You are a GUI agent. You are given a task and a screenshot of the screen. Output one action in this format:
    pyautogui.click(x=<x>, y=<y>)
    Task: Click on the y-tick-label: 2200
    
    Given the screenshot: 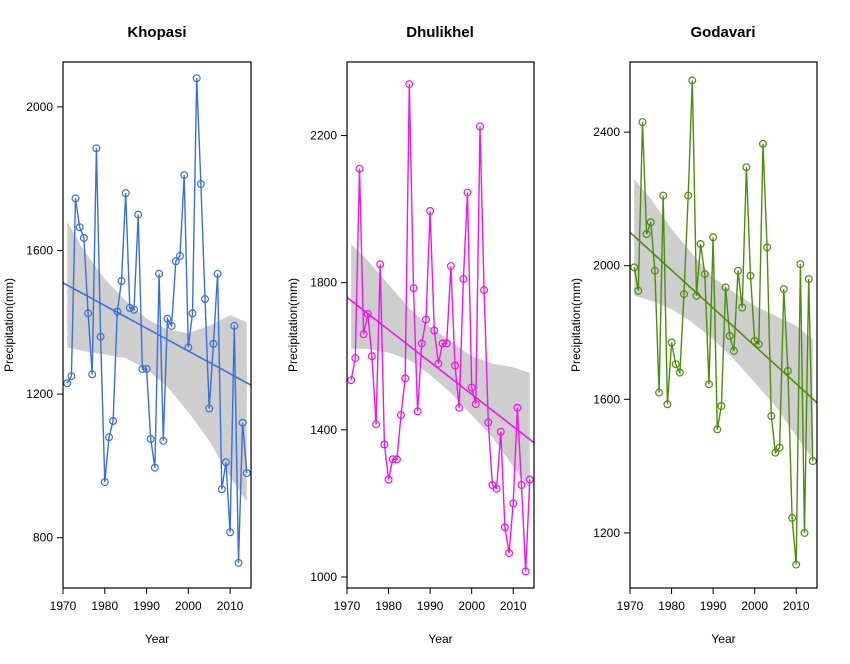 What is the action you would take?
    pyautogui.click(x=323, y=136)
    